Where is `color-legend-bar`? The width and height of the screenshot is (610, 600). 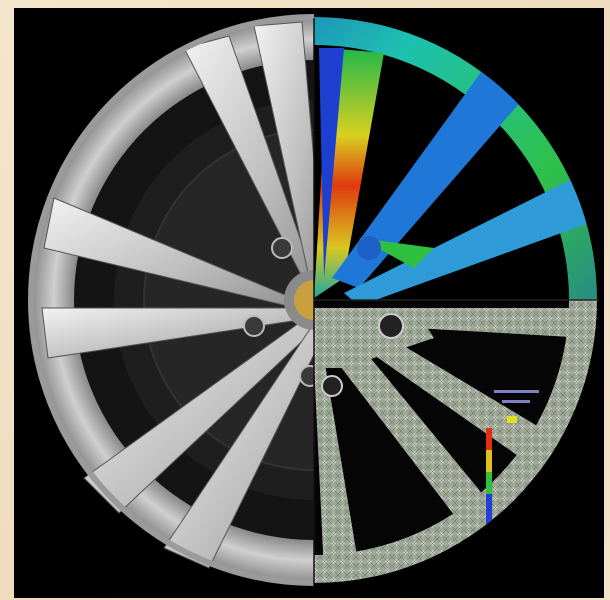
color-legend-bar is located at coordinates (512, 459).